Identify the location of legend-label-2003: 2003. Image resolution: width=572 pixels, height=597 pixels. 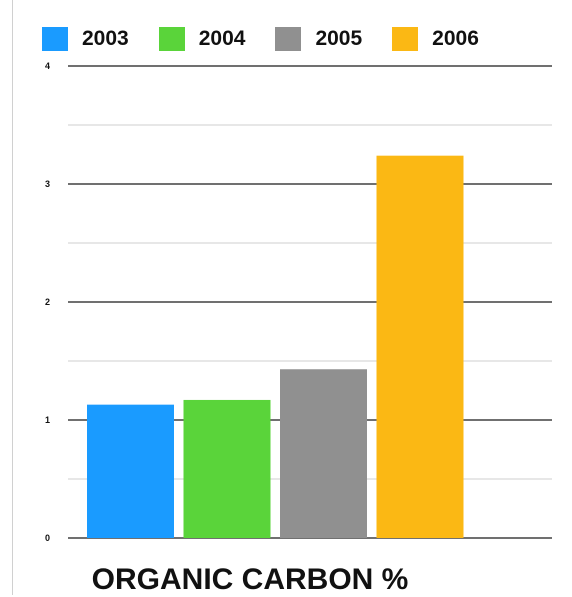
(105, 38).